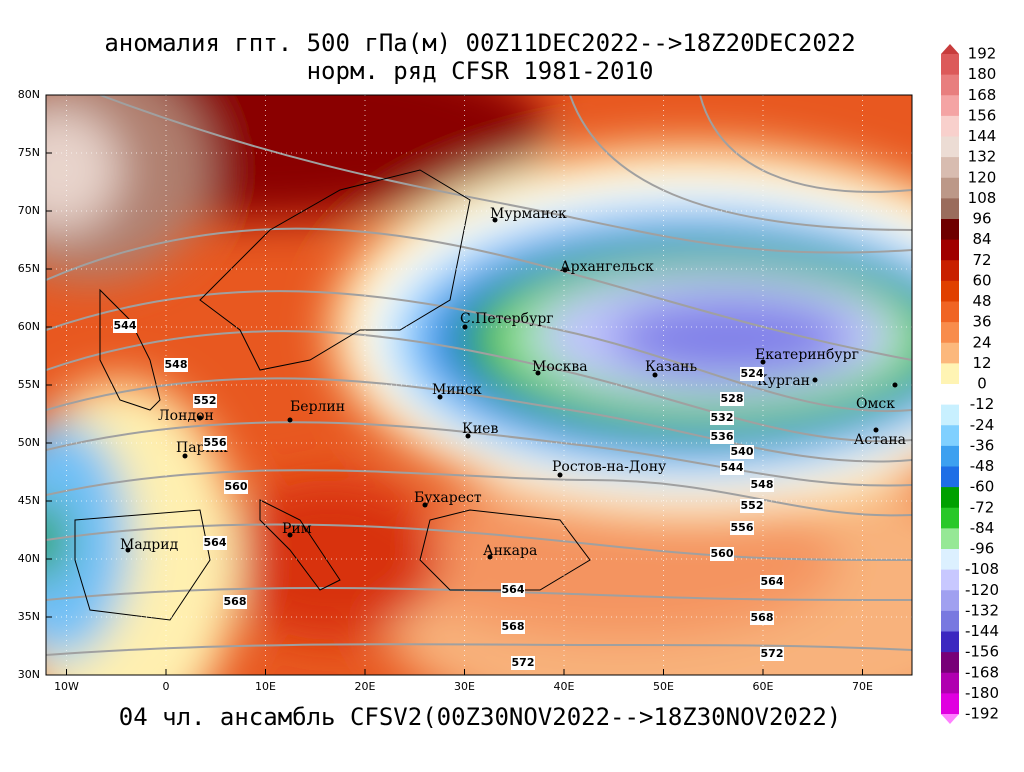 This screenshot has height=772, width=1024. Describe the element at coordinates (880, 440) in the screenshot. I see `city-label: Астана` at that location.